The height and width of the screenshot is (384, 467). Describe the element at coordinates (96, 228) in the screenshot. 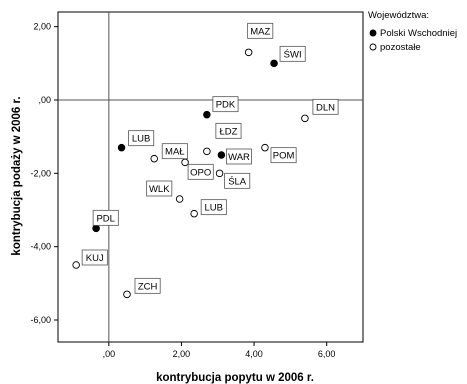

I see `data-point-pdl` at that location.